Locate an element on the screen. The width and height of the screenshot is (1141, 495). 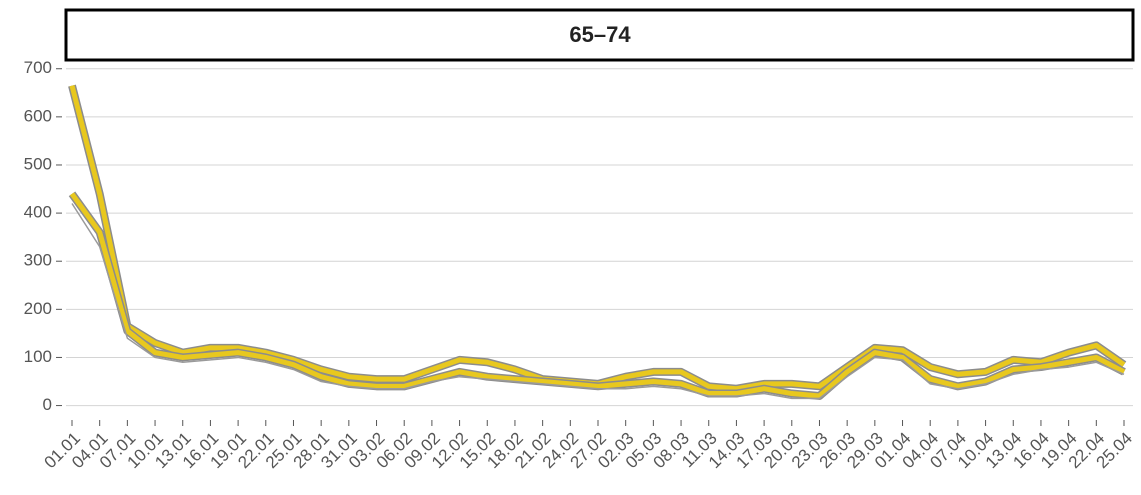
facet-label: 65–74 is located at coordinates (600, 34).